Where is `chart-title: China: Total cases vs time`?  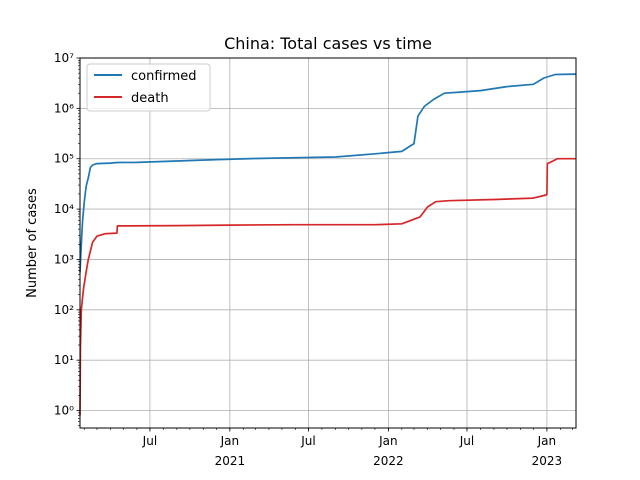 chart-title: China: Total cases vs time is located at coordinates (328, 43).